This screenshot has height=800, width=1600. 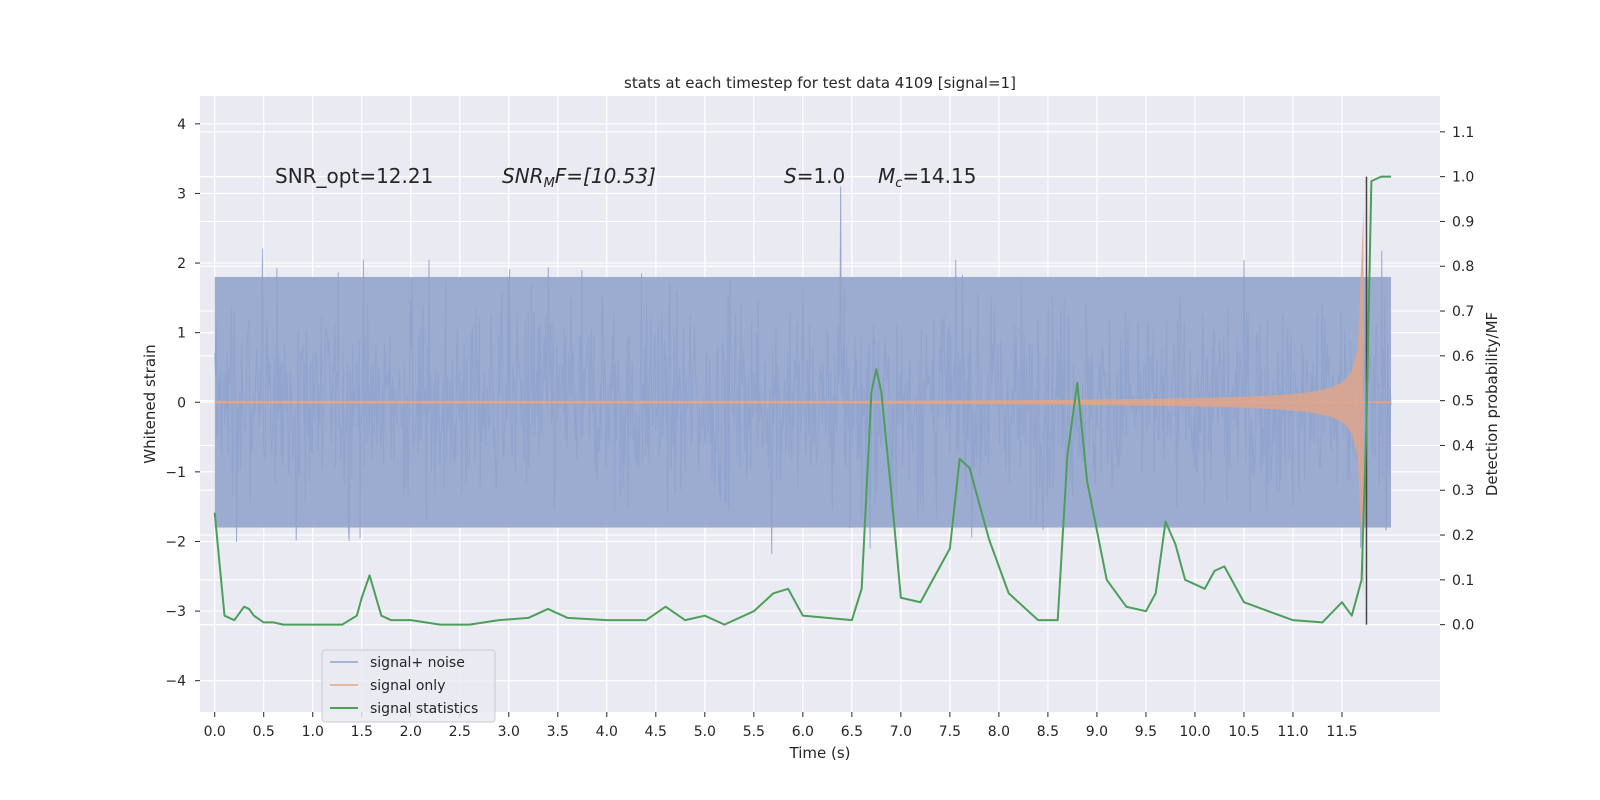 What do you see at coordinates (1463, 222) in the screenshot?
I see `y2-tick-label: 0.9` at bounding box center [1463, 222].